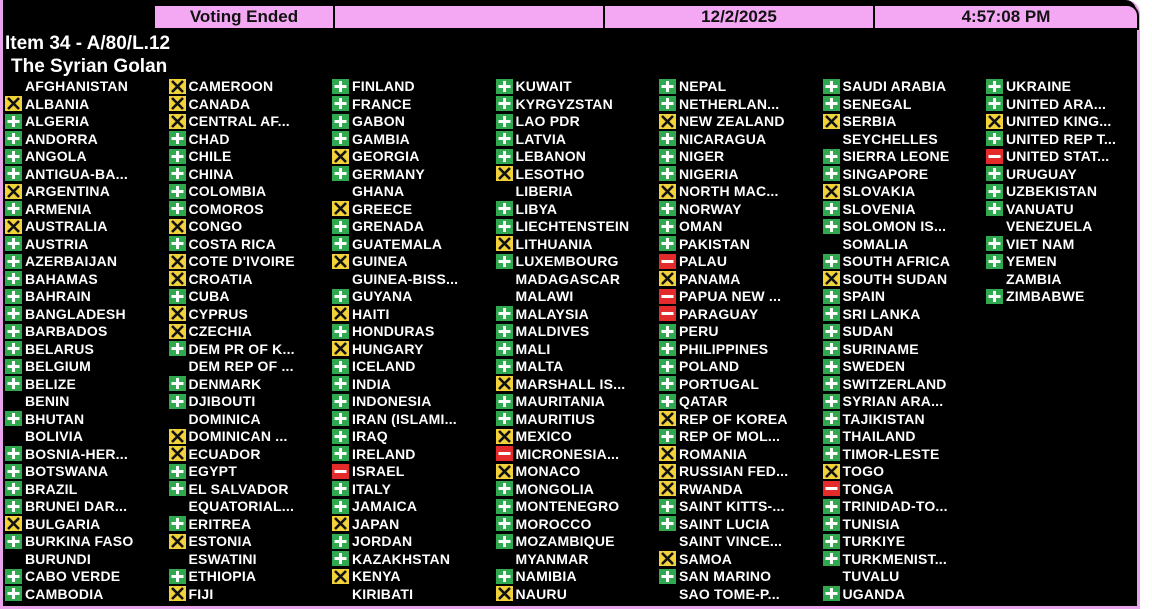 This screenshot has width=1152, height=609. I want to click on country-name: BAHAMAS, so click(61, 278).